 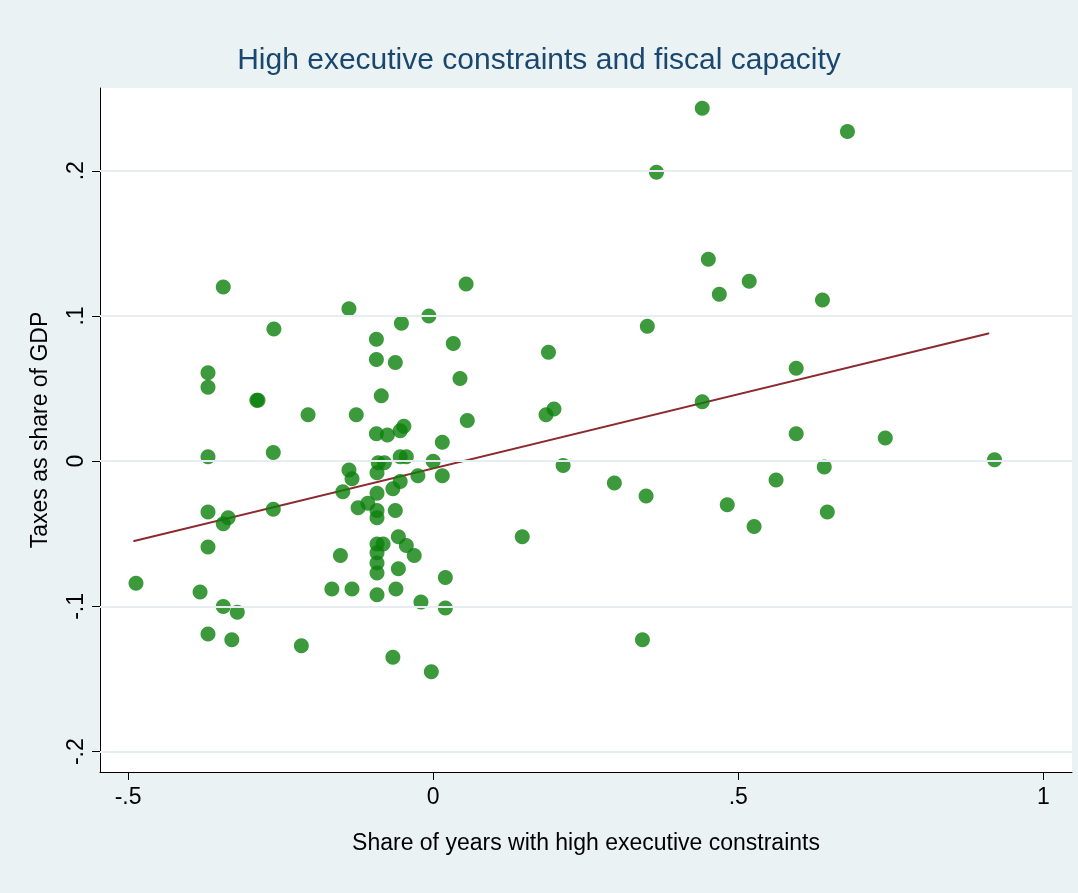 What do you see at coordinates (738, 795) in the screenshot?
I see `x-tick-label: .5` at bounding box center [738, 795].